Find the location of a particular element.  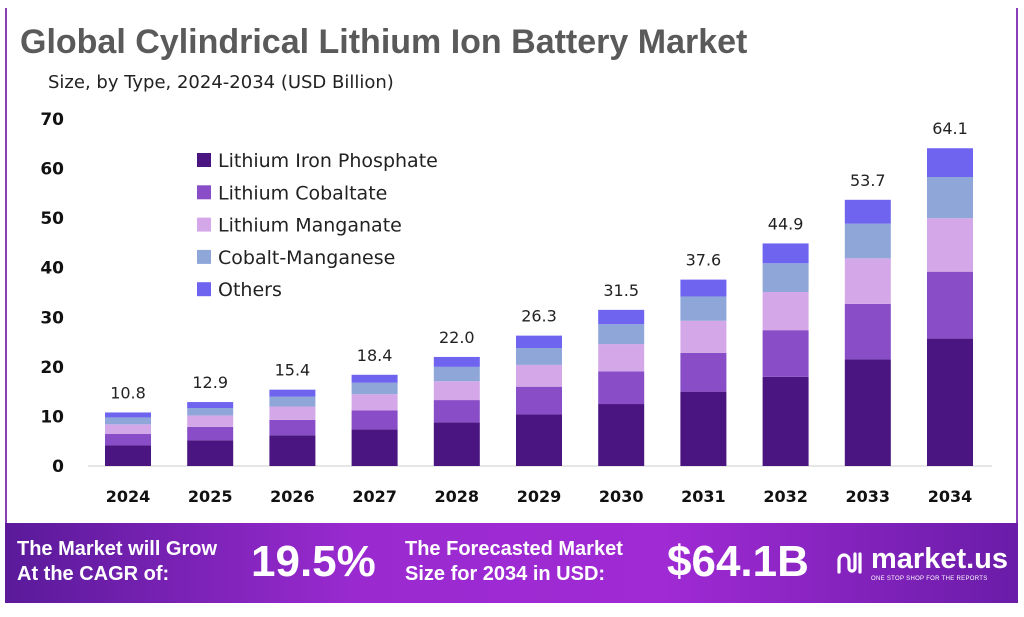

forecast-value: $64.1B is located at coordinates (738, 561).